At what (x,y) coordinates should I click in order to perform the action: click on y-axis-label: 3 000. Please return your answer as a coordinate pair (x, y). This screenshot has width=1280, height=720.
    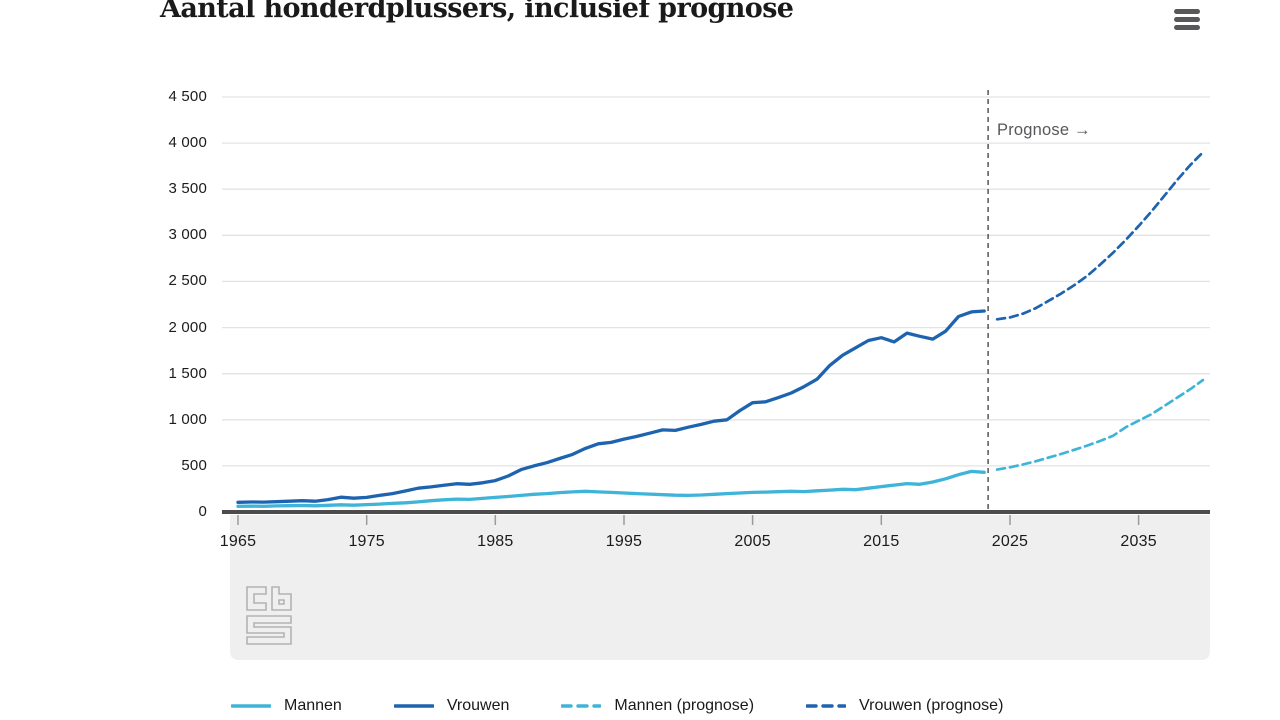
    Looking at the image, I should click on (187, 235).